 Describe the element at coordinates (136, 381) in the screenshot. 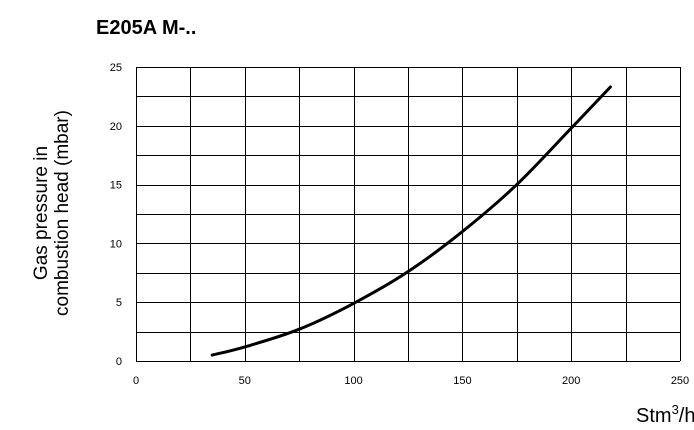

I see `x-tick-label-0: 0` at that location.